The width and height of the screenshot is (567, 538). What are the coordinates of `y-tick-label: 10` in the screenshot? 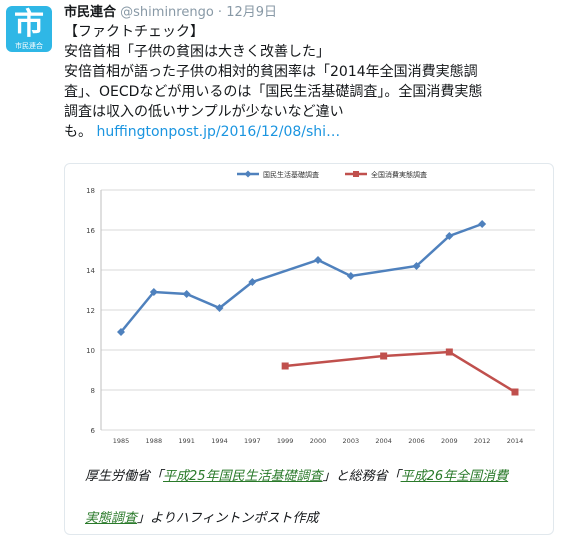 It's located at (90, 351).